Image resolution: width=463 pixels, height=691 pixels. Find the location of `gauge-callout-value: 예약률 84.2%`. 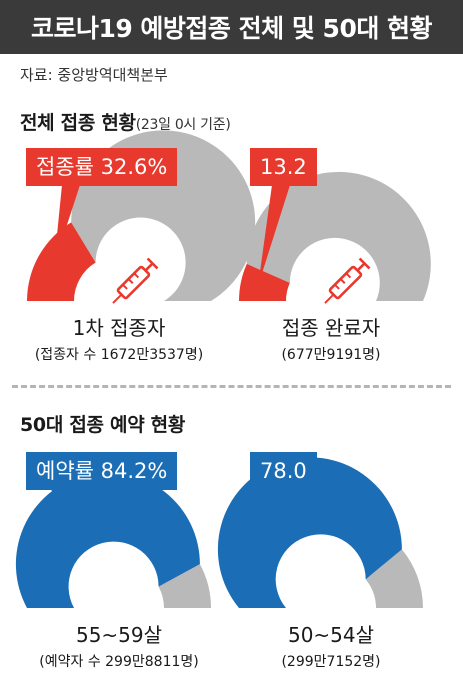

gauge-callout-value: 예약률 84.2% is located at coordinates (102, 471).